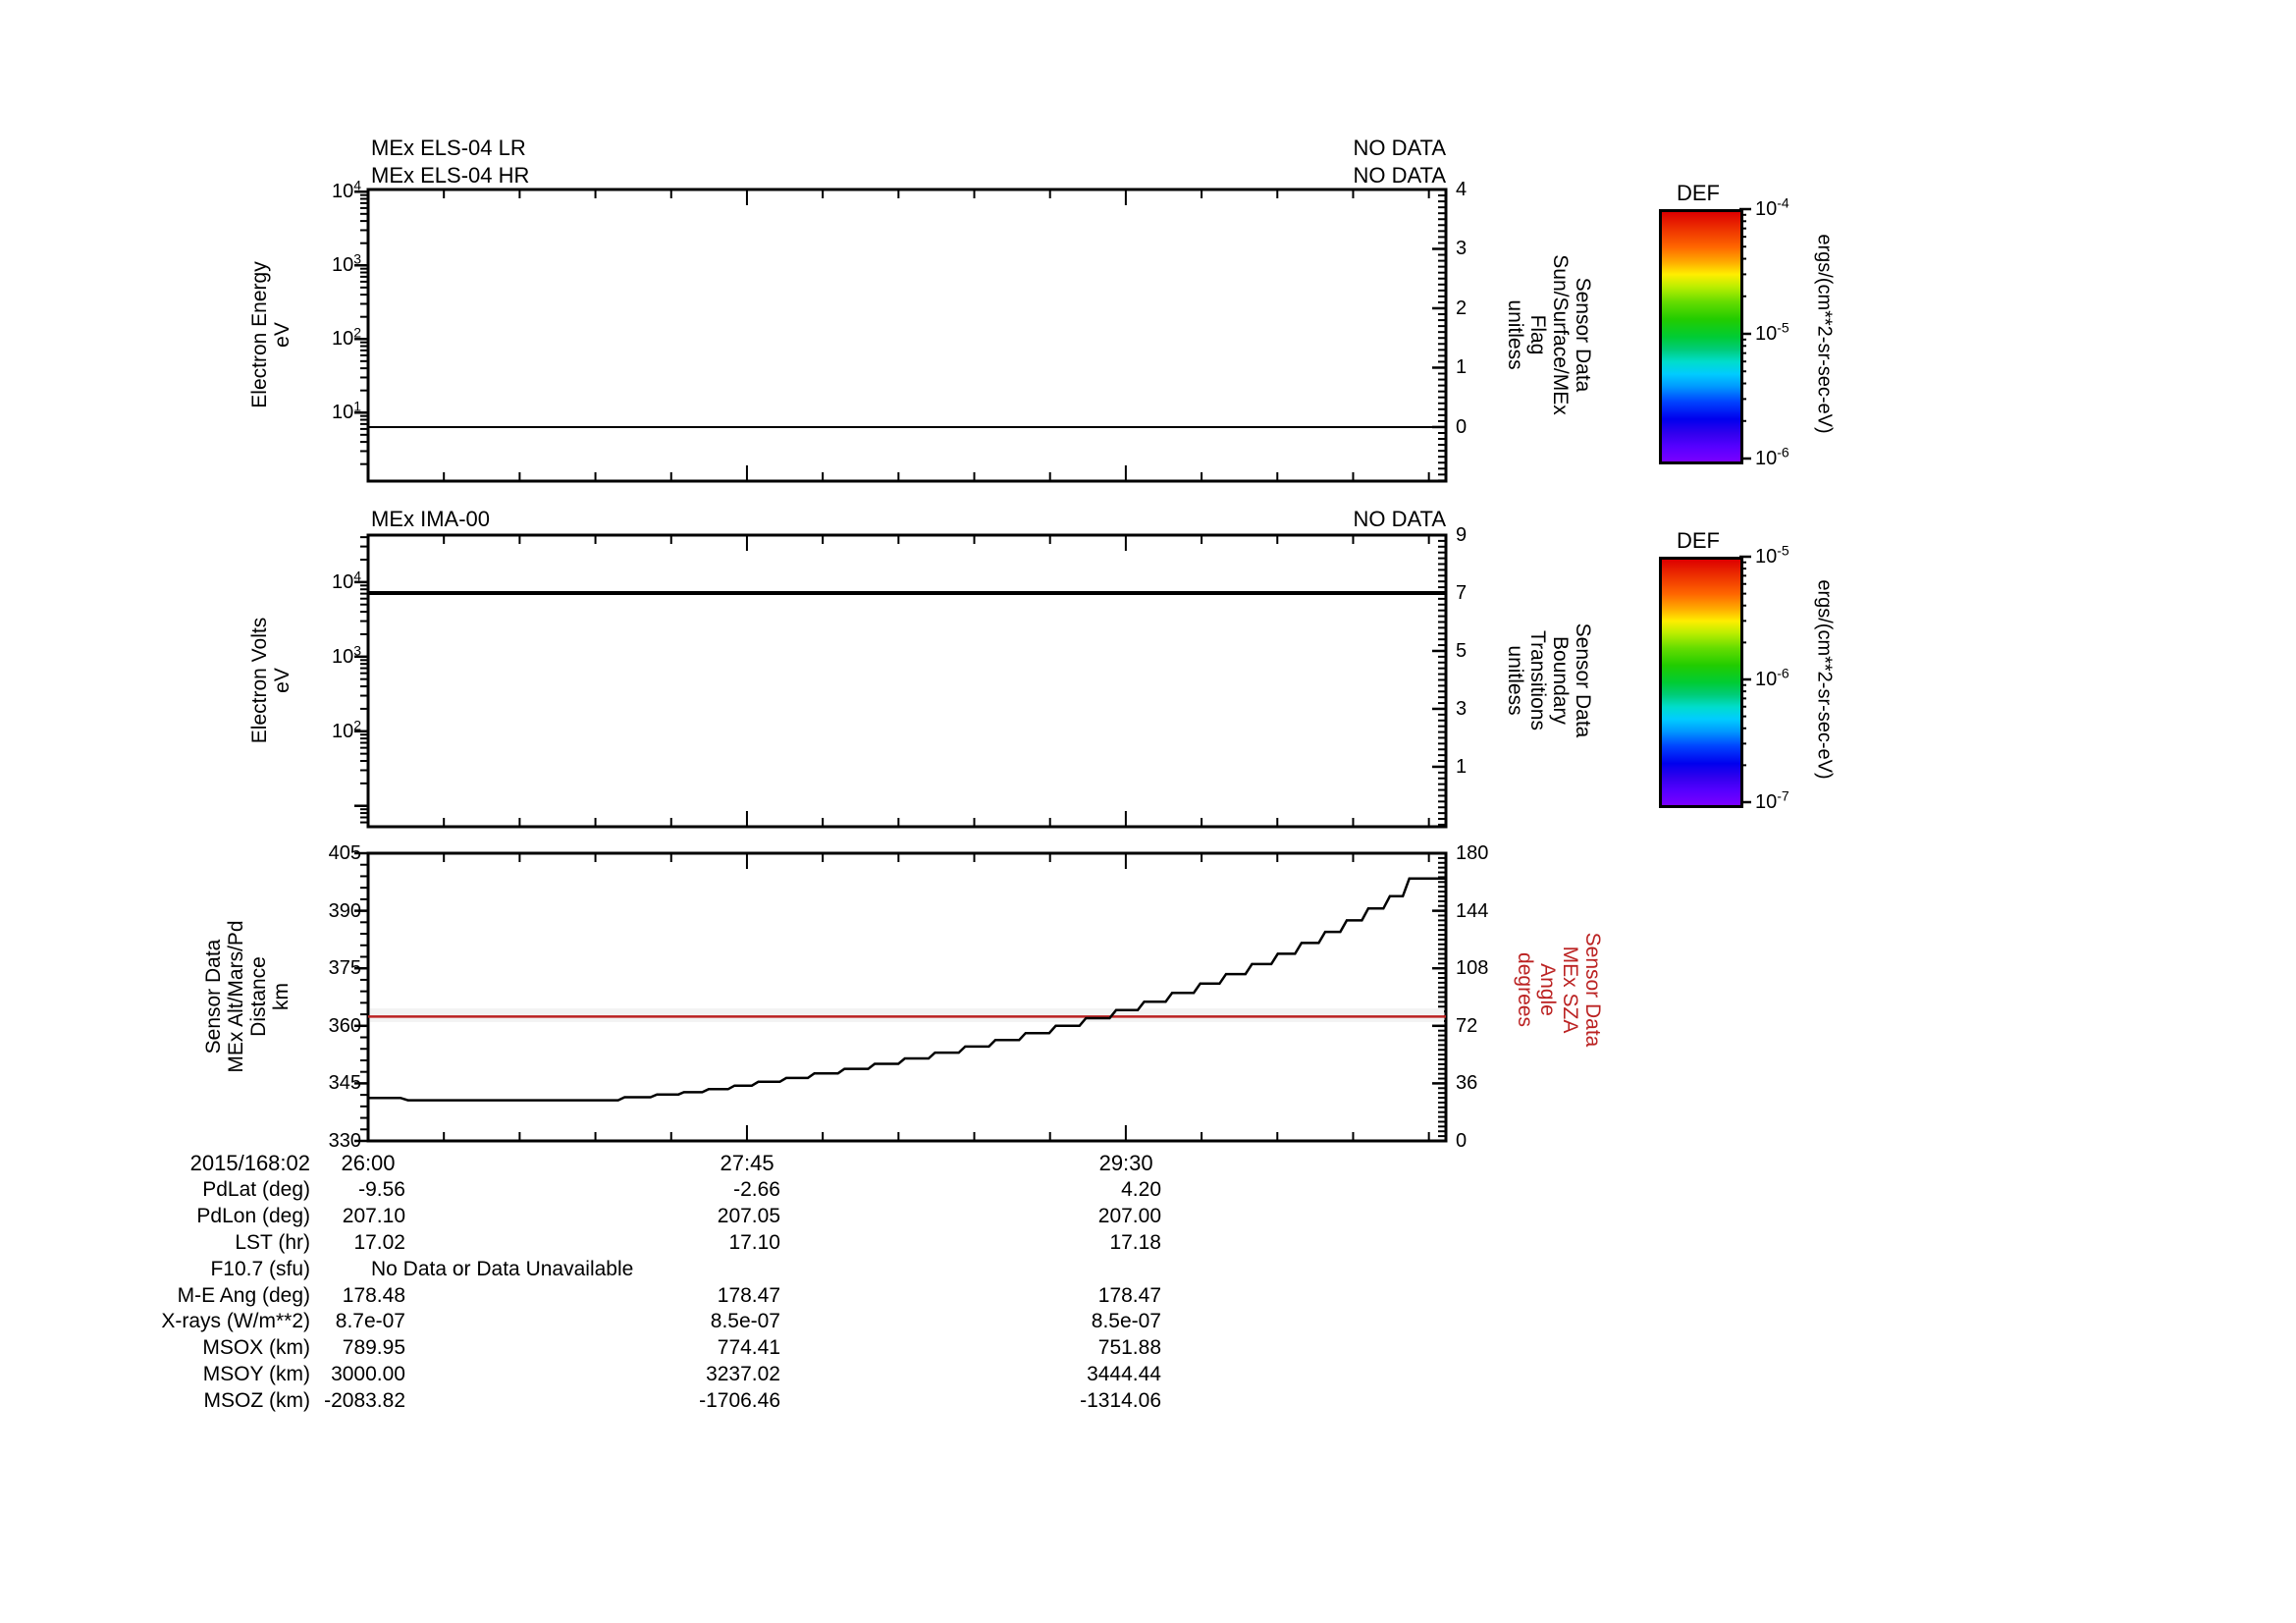 This screenshot has width=2296, height=1623. I want to click on panel2-title: MEx IMA-00, so click(431, 519).